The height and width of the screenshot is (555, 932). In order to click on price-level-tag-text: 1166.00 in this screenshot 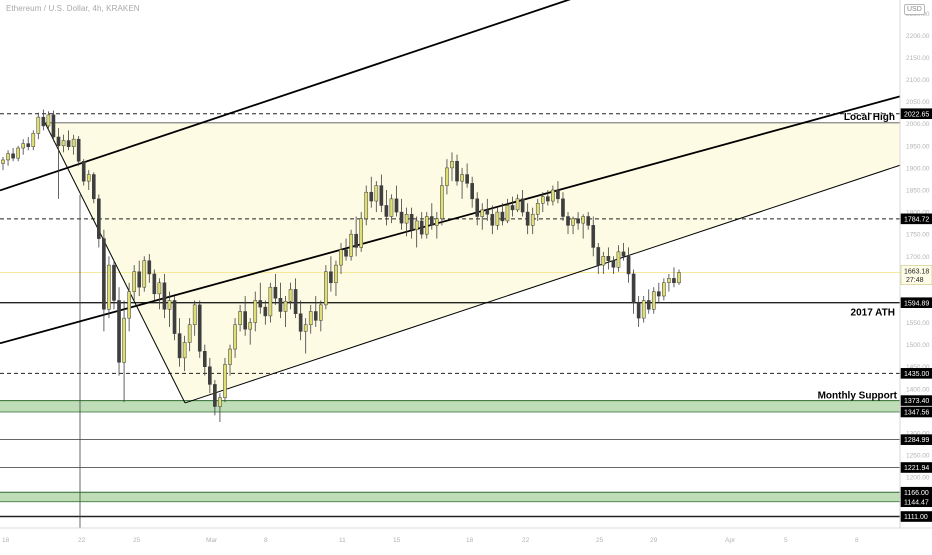, I will do `click(916, 493)`.